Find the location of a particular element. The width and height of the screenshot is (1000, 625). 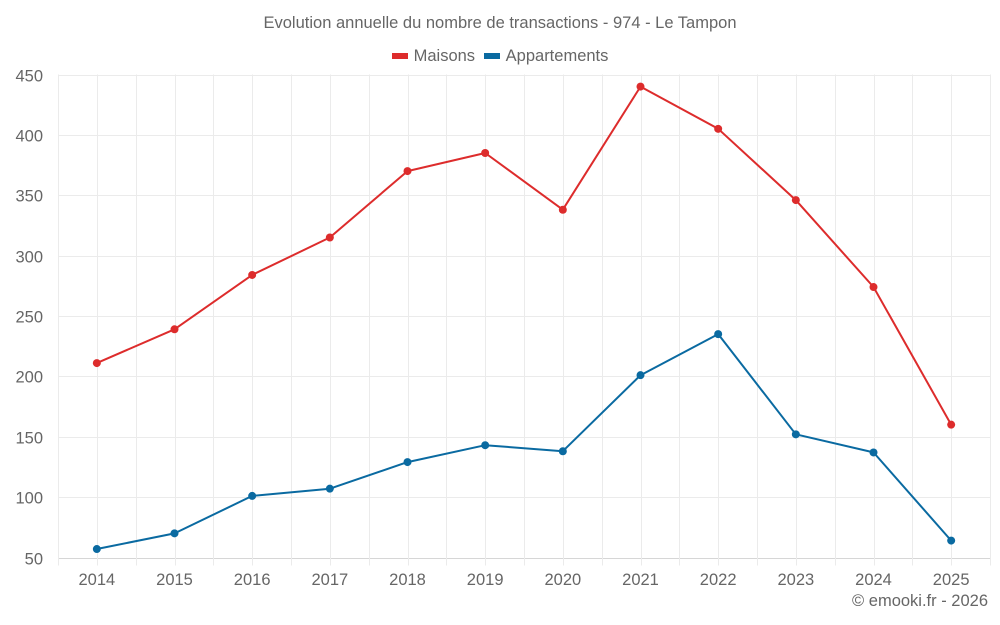

legend-swatch-appartements is located at coordinates (491, 56).